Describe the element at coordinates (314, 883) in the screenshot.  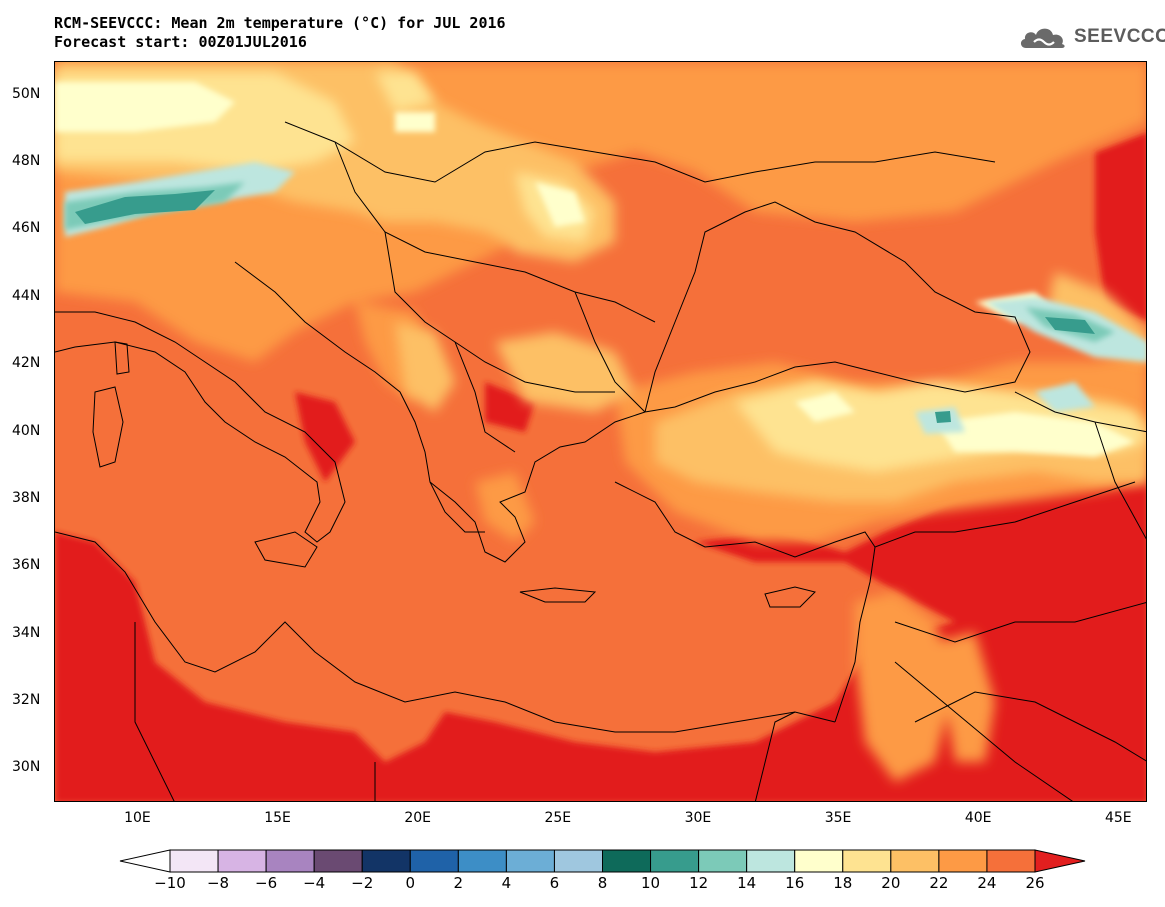
I see `colorbar-label: −4` at that location.